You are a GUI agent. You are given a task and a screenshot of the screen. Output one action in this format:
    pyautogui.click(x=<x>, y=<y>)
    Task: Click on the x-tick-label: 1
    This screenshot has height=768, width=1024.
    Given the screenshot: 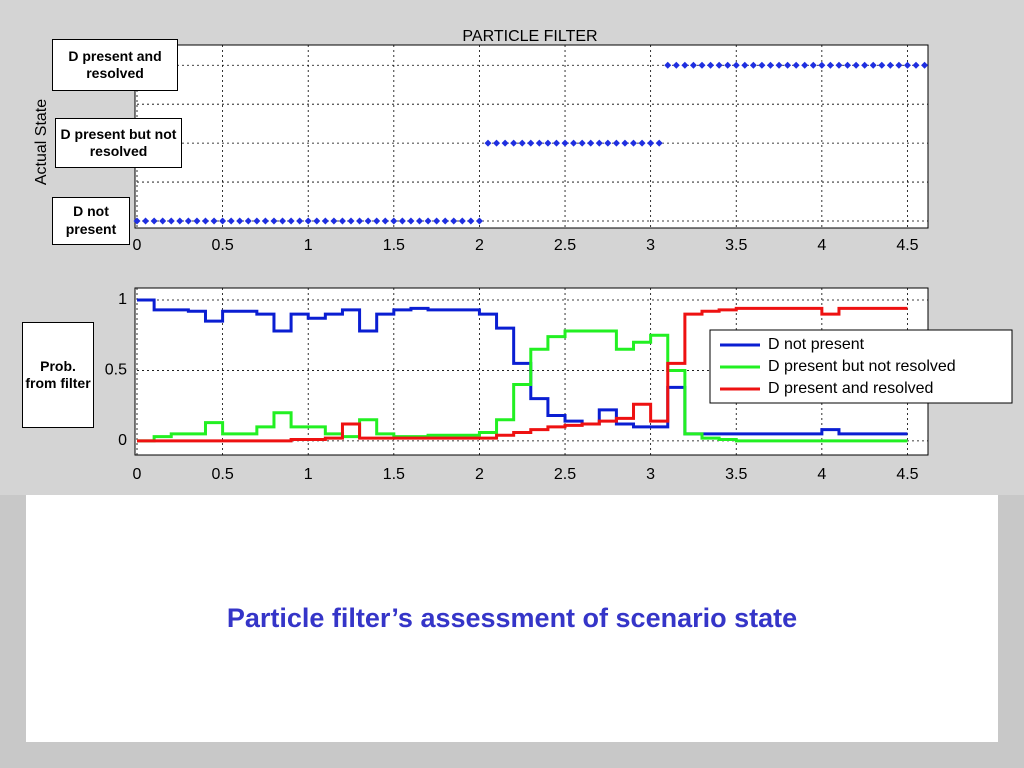 What is the action you would take?
    pyautogui.click(x=308, y=474)
    